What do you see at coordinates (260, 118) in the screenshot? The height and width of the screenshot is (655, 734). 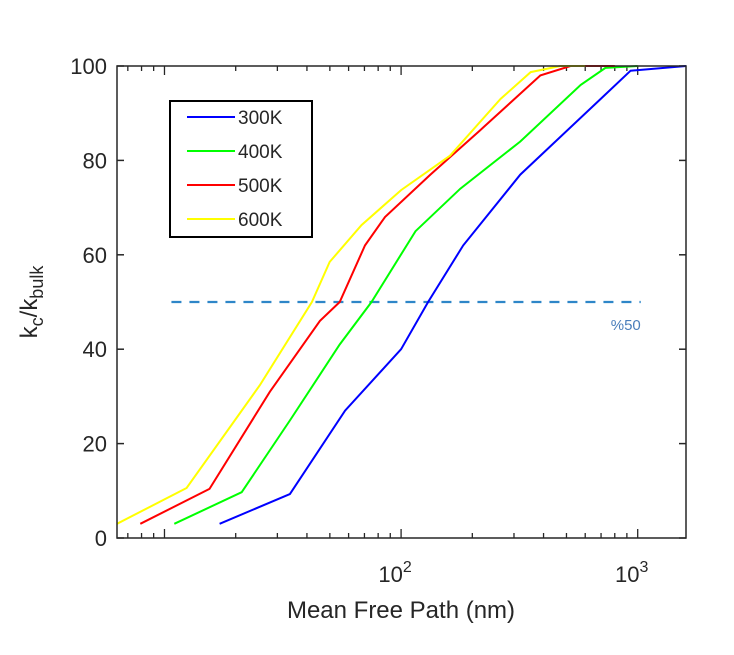 I see `legend-label: 300K` at bounding box center [260, 118].